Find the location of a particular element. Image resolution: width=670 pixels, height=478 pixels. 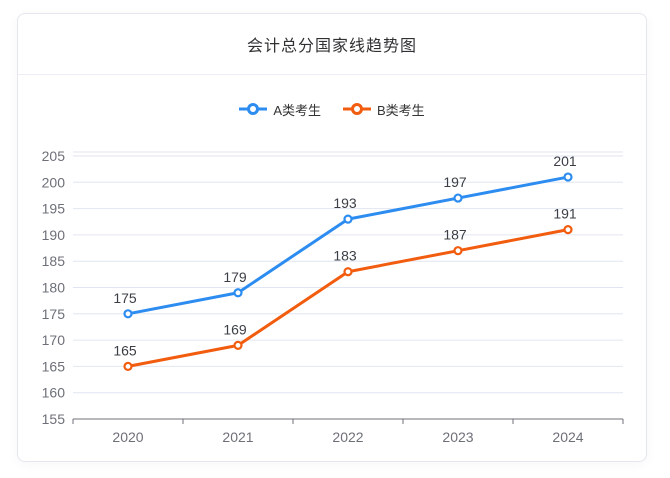

x-tick-label: 2024 is located at coordinates (567, 437).